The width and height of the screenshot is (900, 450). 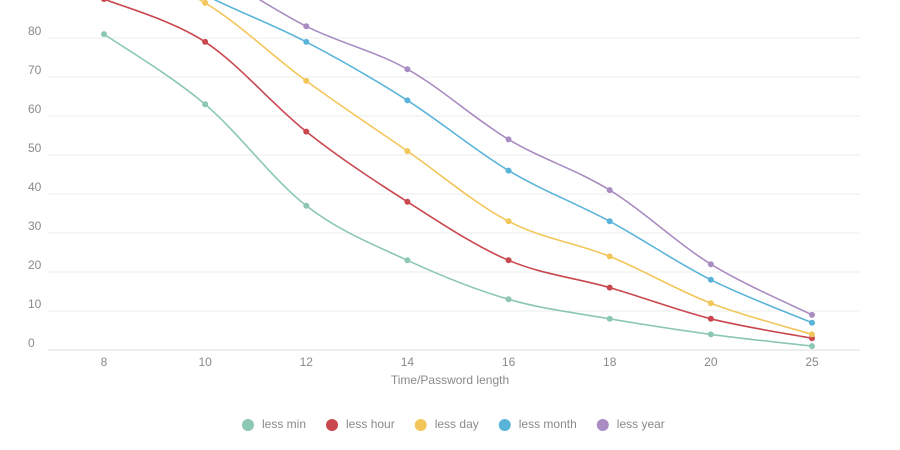 I want to click on x-tick-label: 12, so click(x=307, y=362).